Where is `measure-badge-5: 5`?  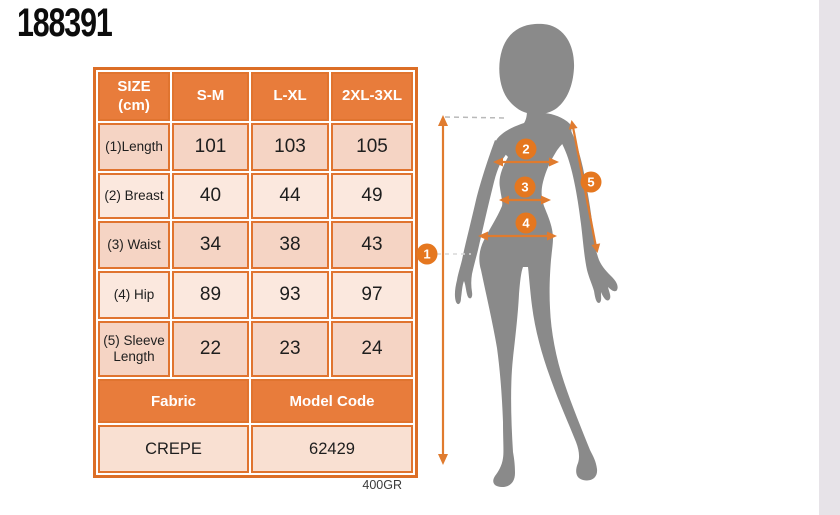 measure-badge-5: 5 is located at coordinates (591, 182).